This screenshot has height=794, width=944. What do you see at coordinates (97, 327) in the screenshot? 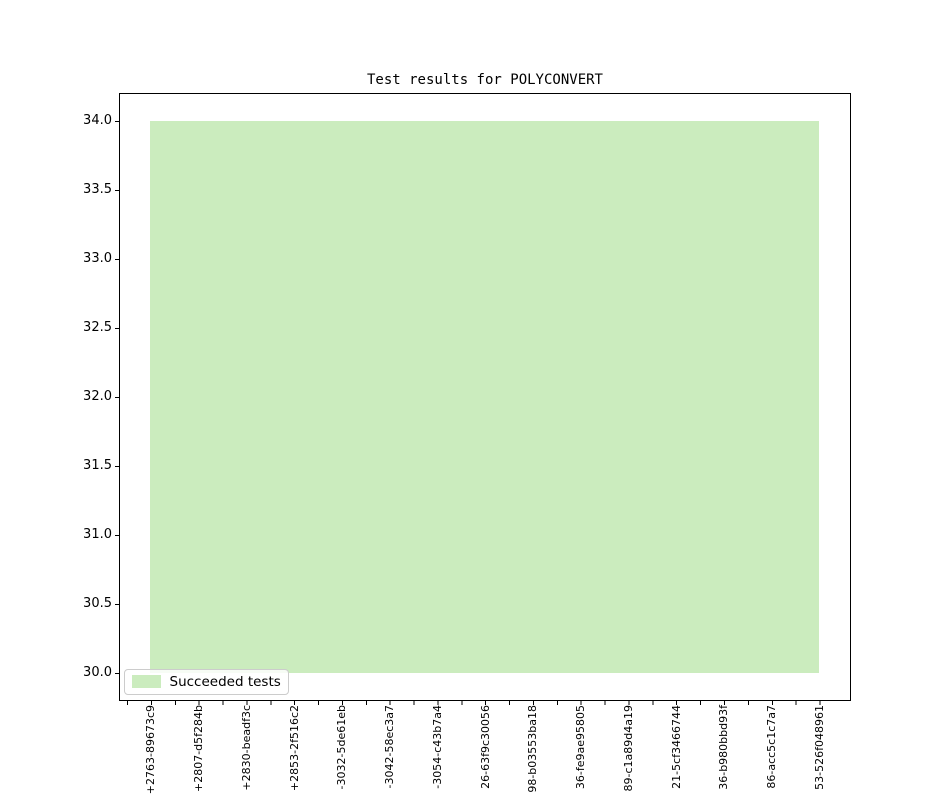
I see `y-tick-label: 32.5` at bounding box center [97, 327].